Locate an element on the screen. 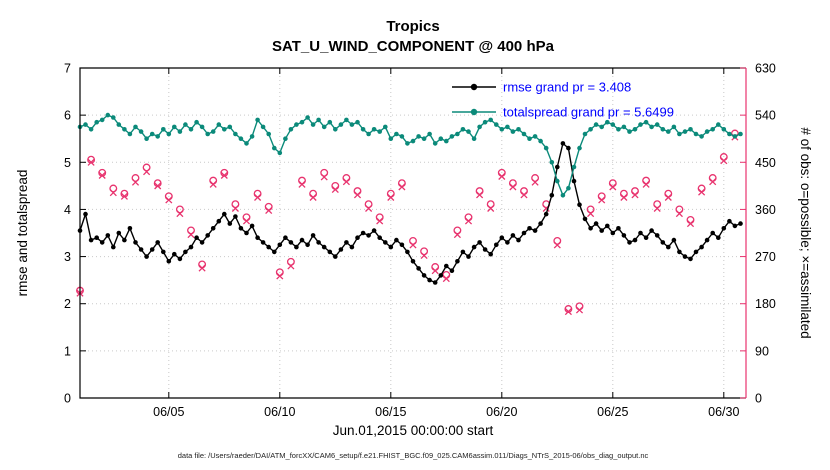 The width and height of the screenshot is (830, 470). y-tick-label: 0 is located at coordinates (67, 399).